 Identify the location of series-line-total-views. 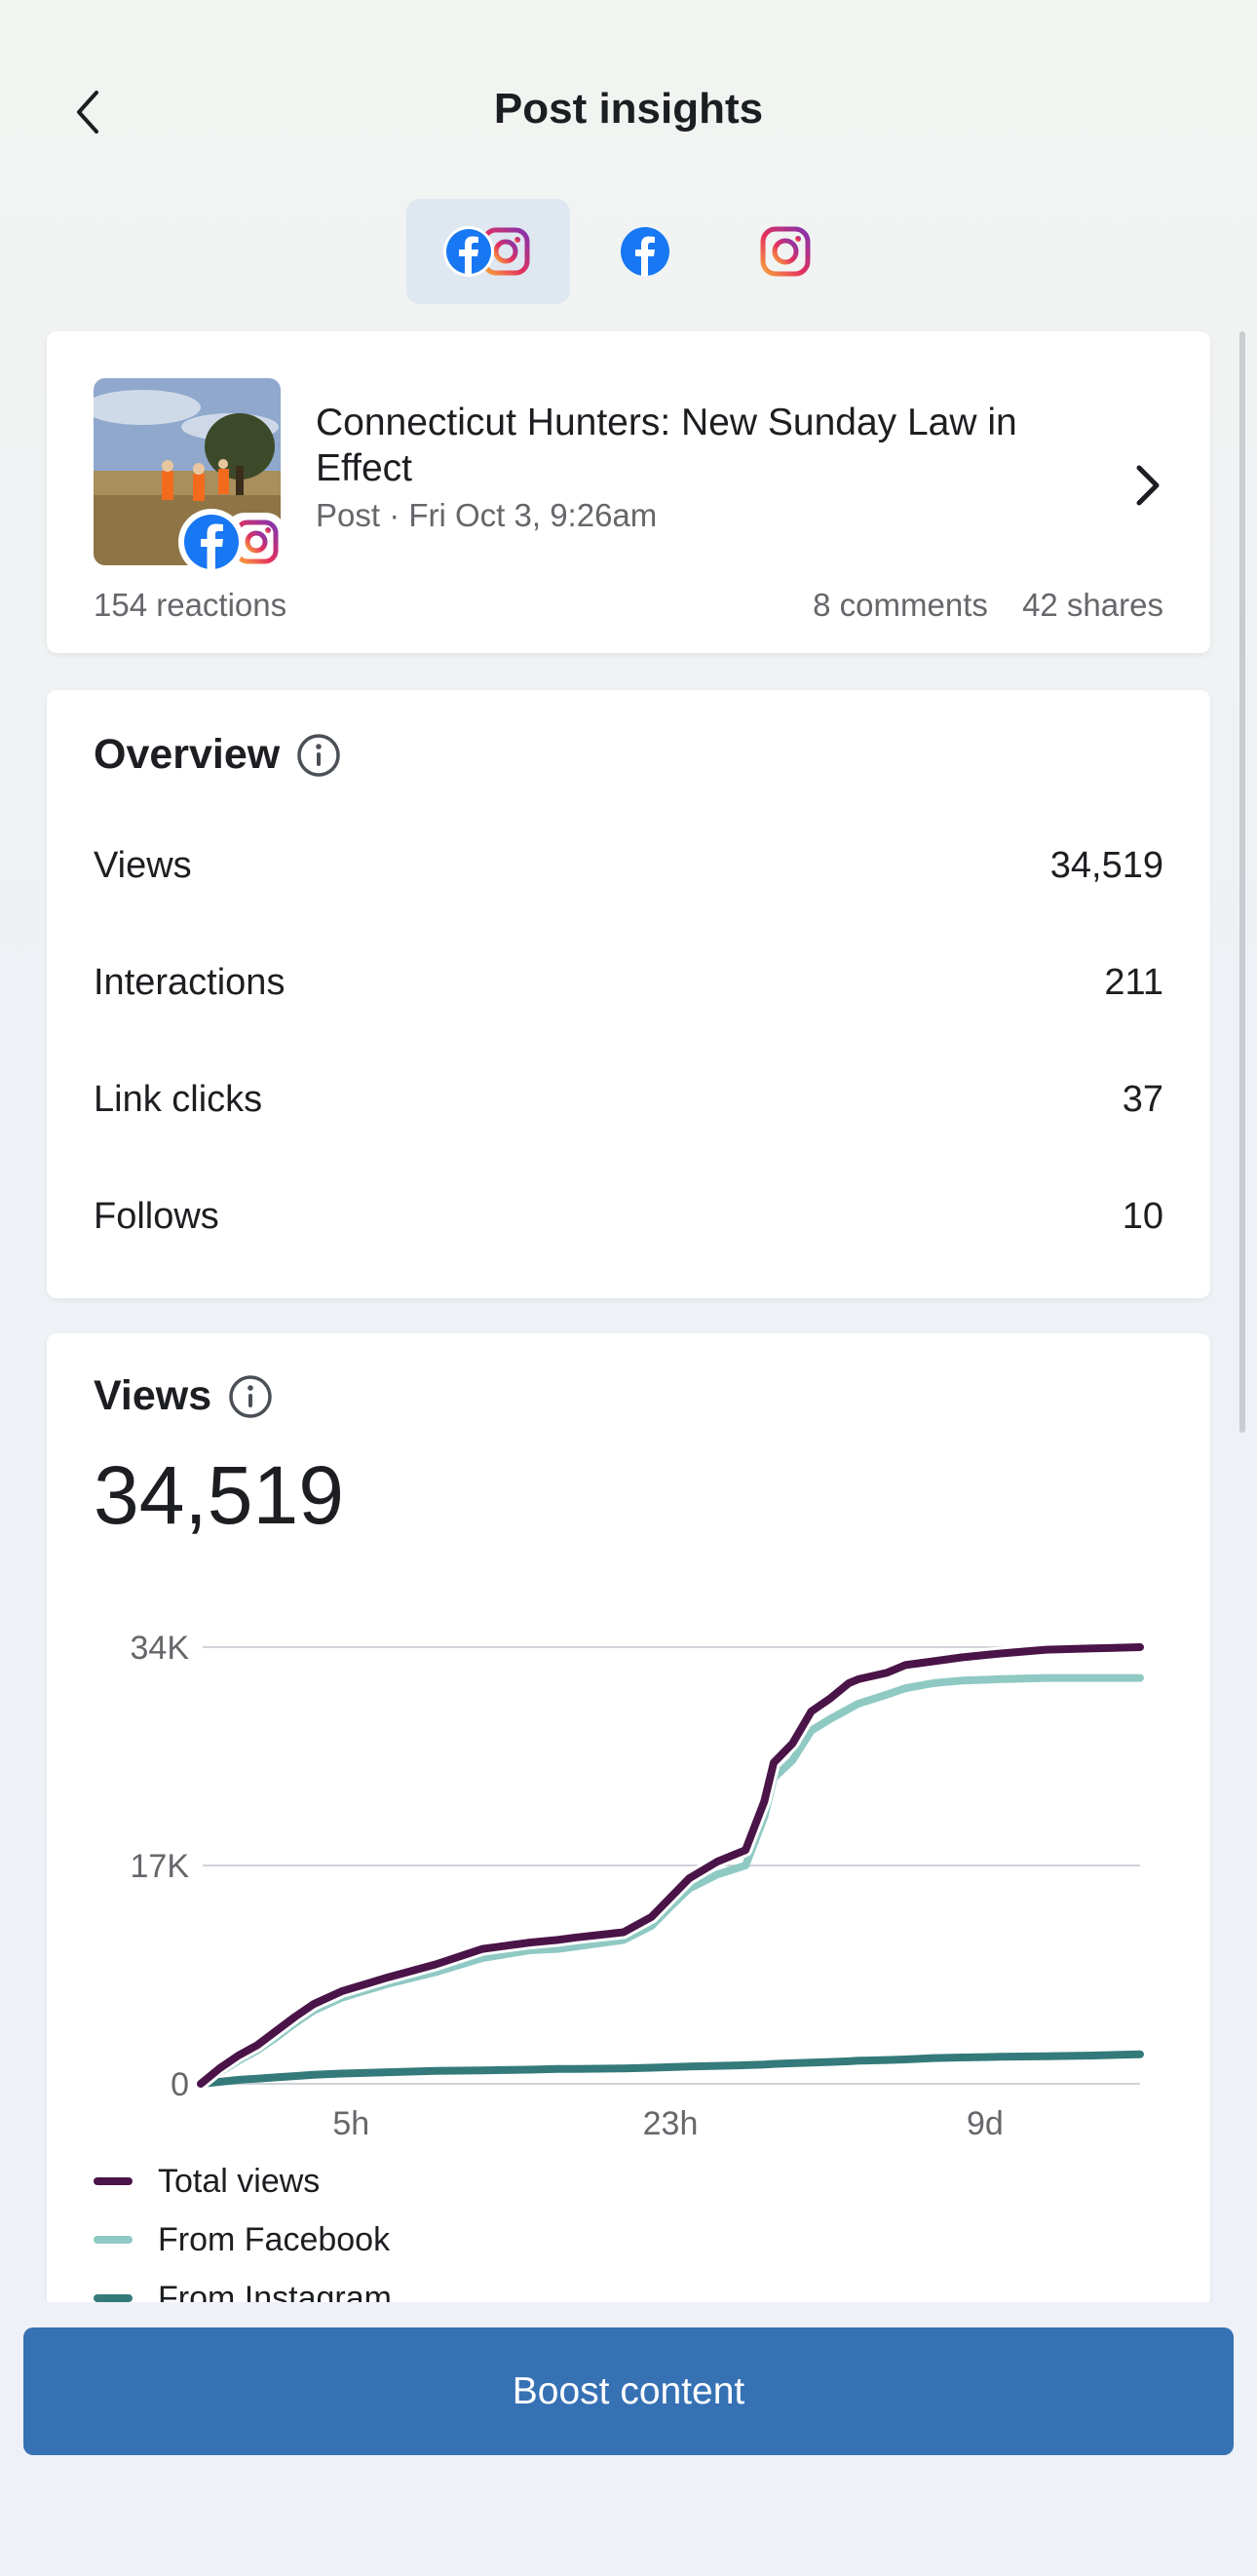
(670, 1865).